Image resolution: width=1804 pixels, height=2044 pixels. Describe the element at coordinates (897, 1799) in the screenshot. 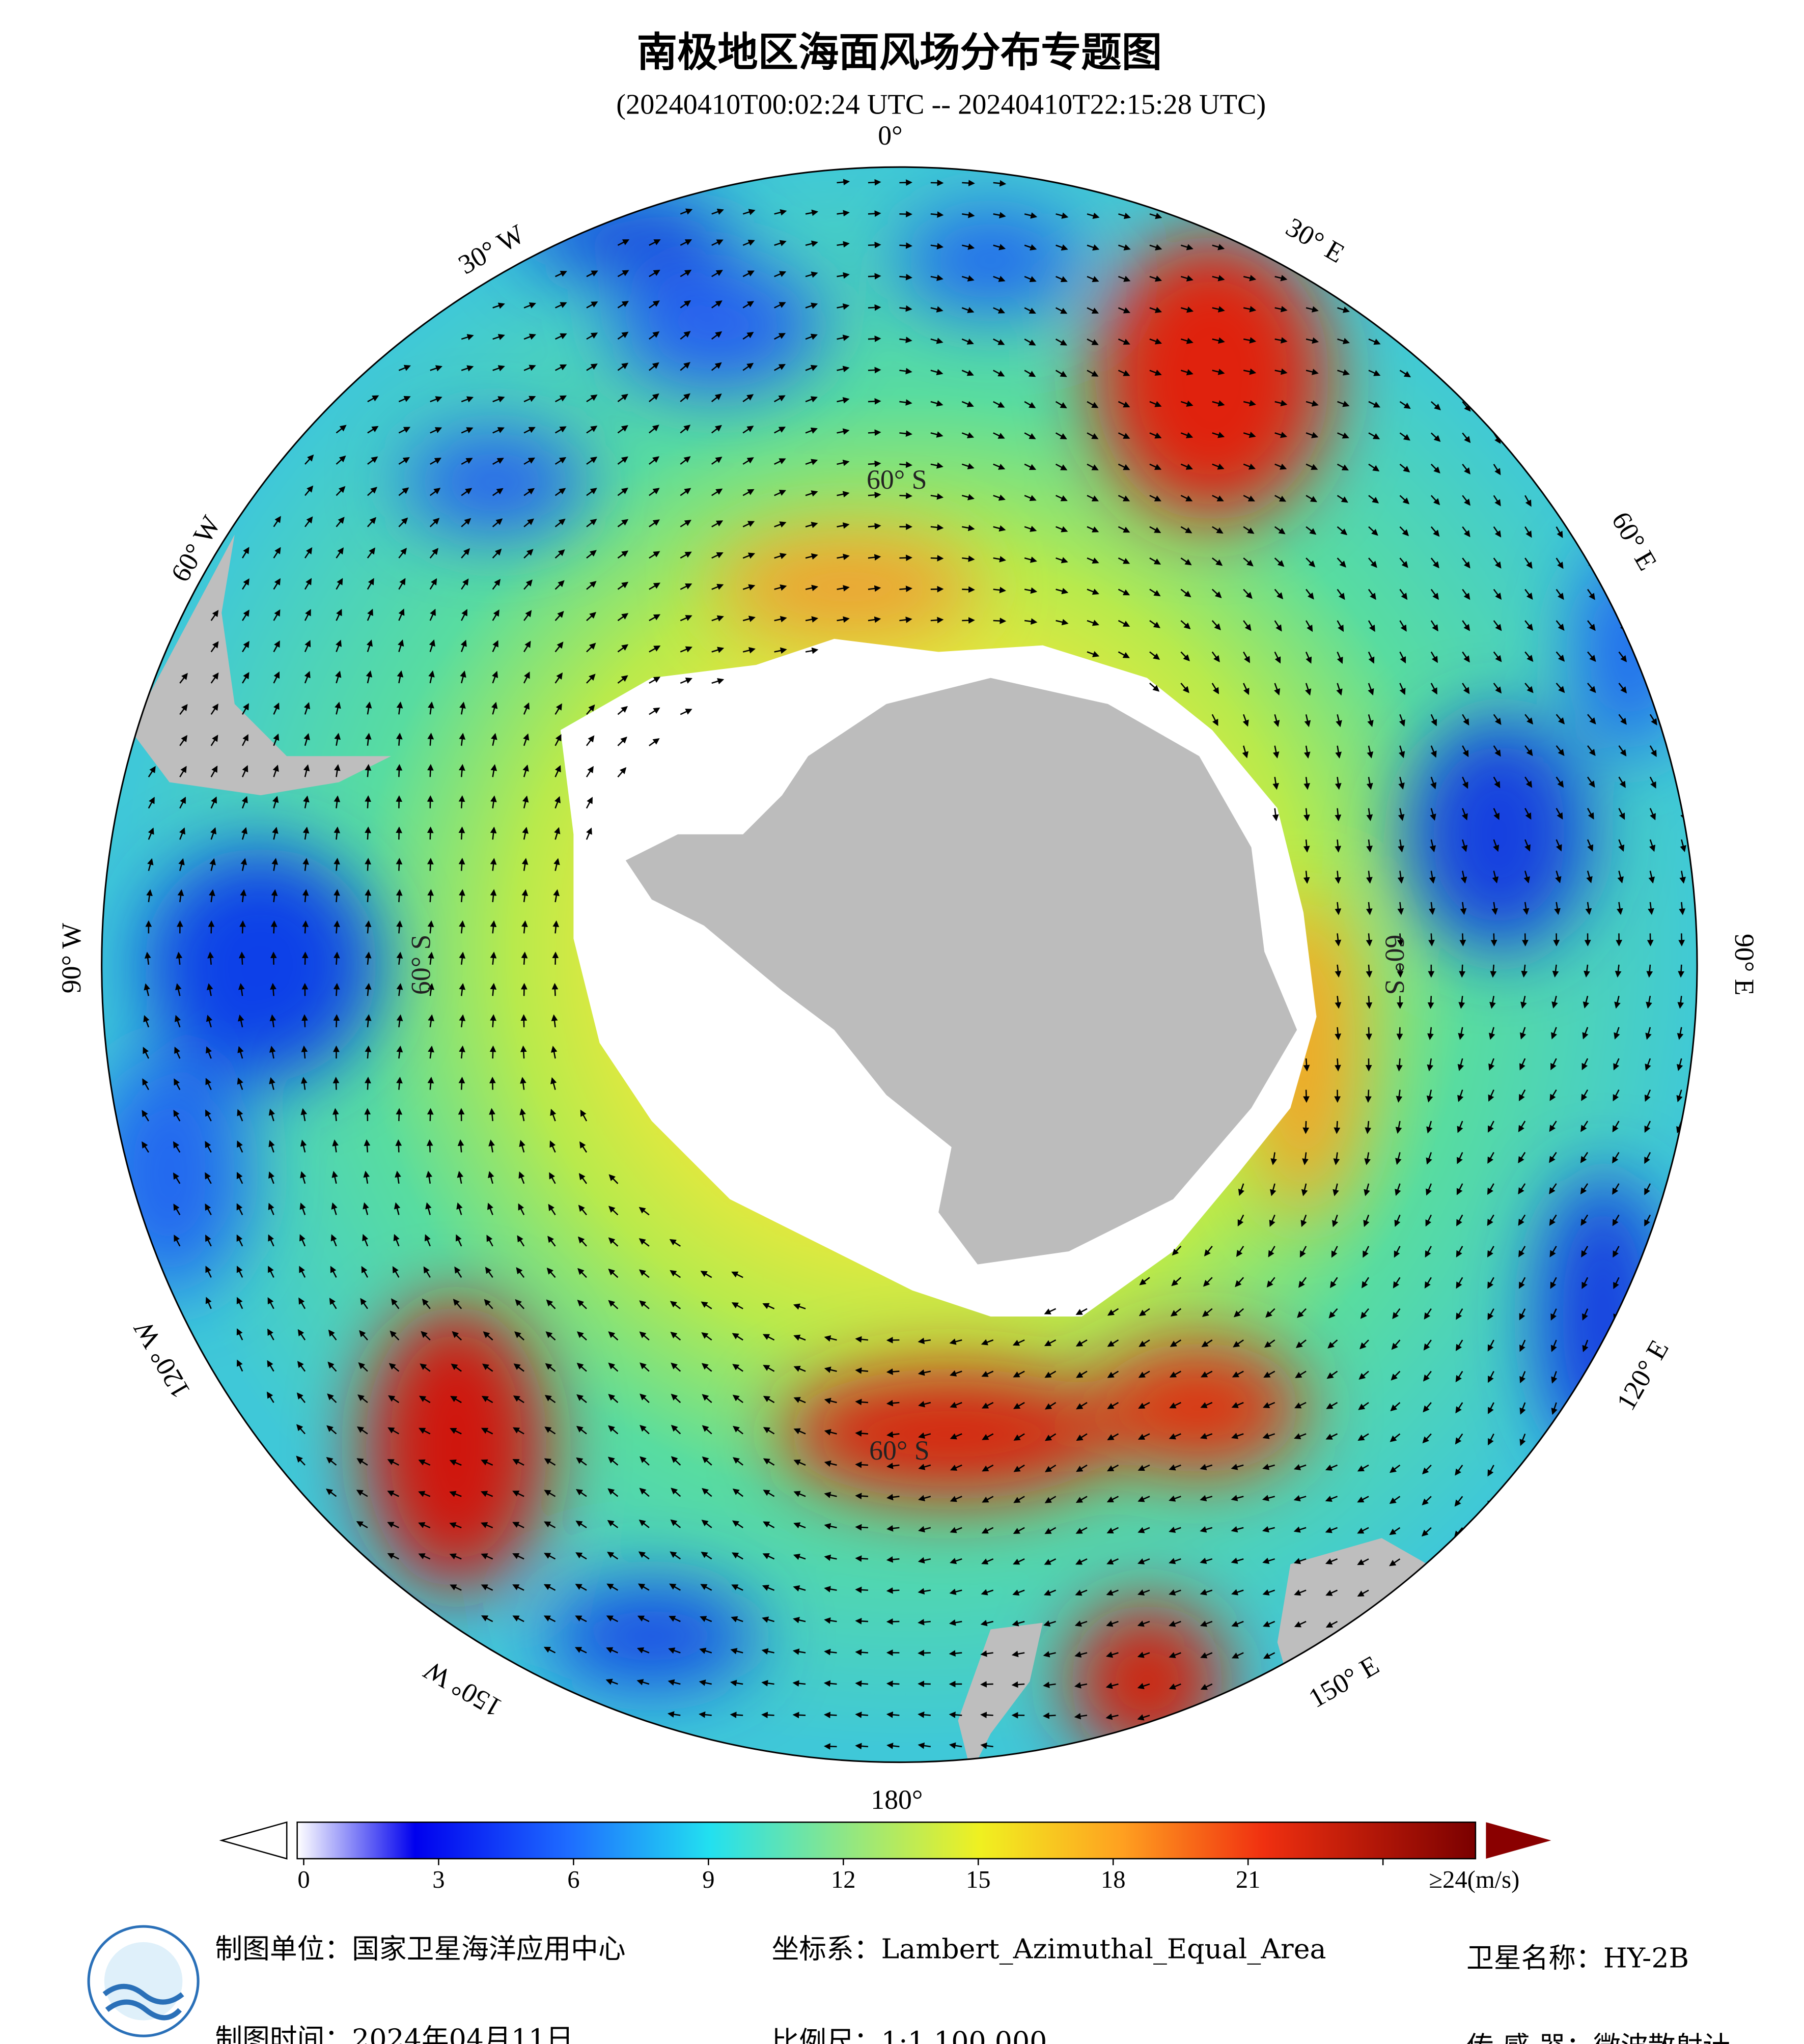

I see `longitude-label: 180°` at that location.